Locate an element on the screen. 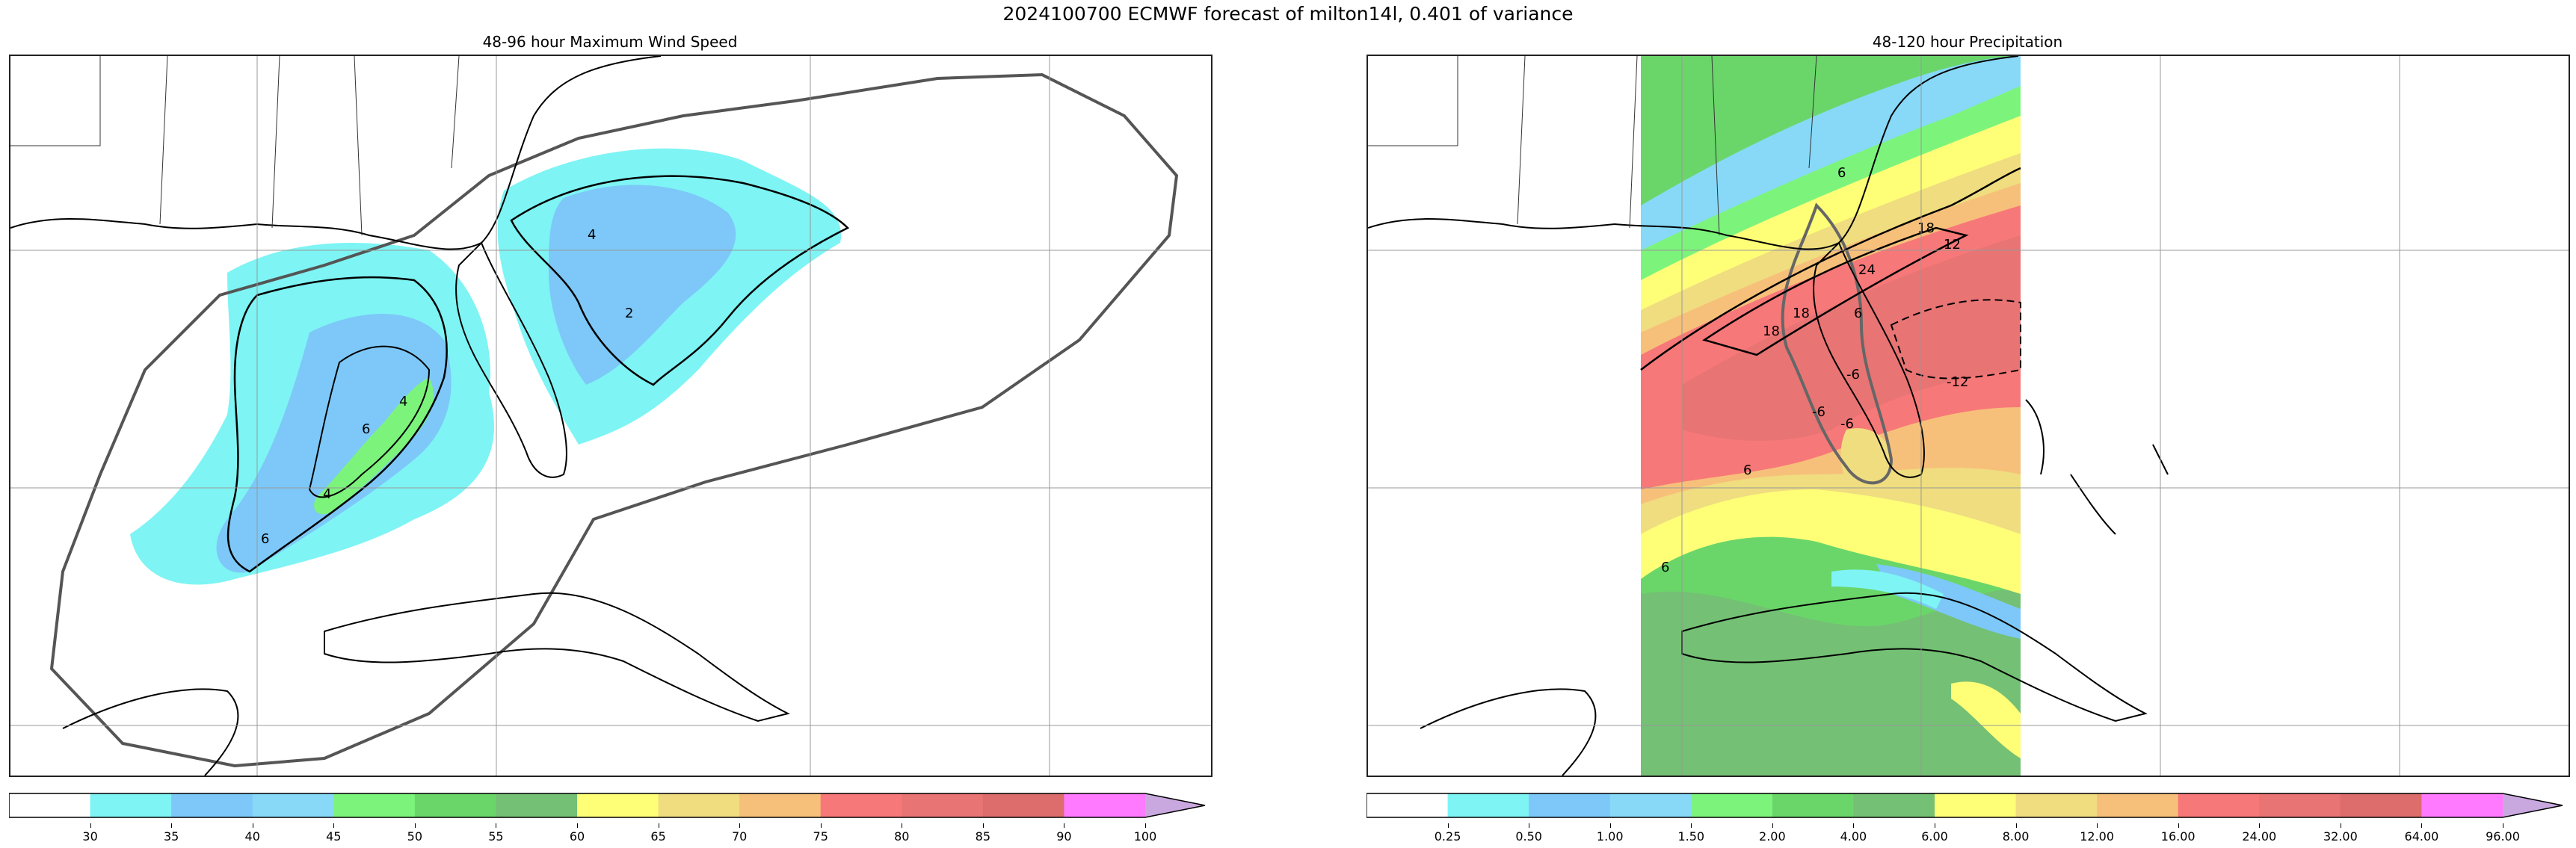 This screenshot has width=2576, height=848. colorbar-tick-label: 70 is located at coordinates (739, 836).